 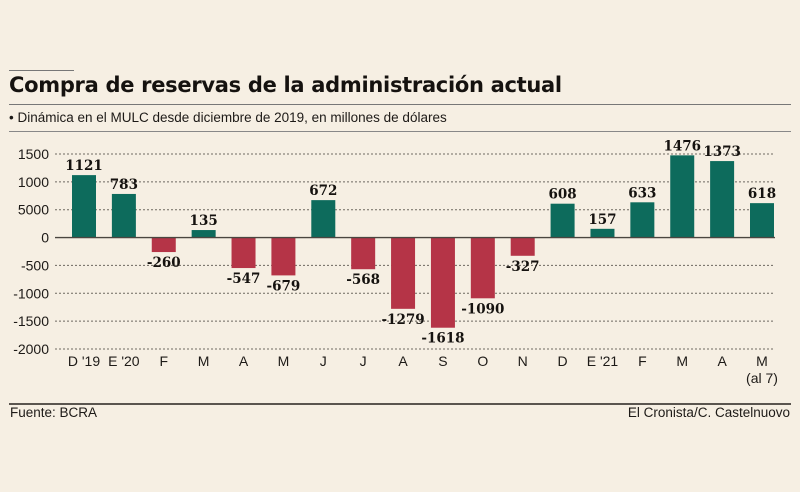 What do you see at coordinates (33, 154) in the screenshot?
I see `y-tick-label: 1500` at bounding box center [33, 154].